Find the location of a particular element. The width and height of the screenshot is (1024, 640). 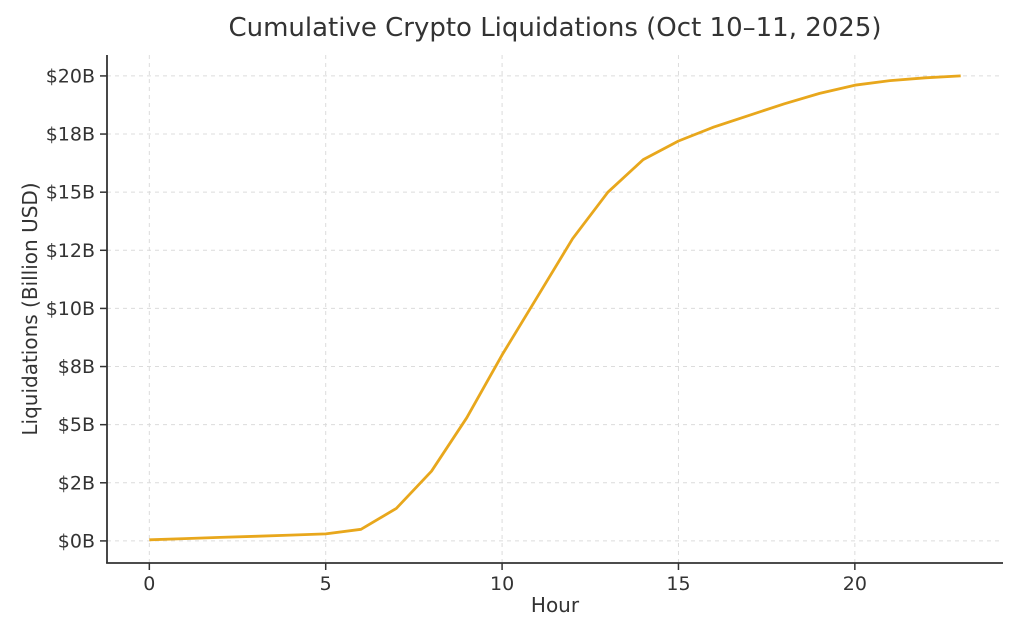

x-tick-label: 10 is located at coordinates (502, 584).